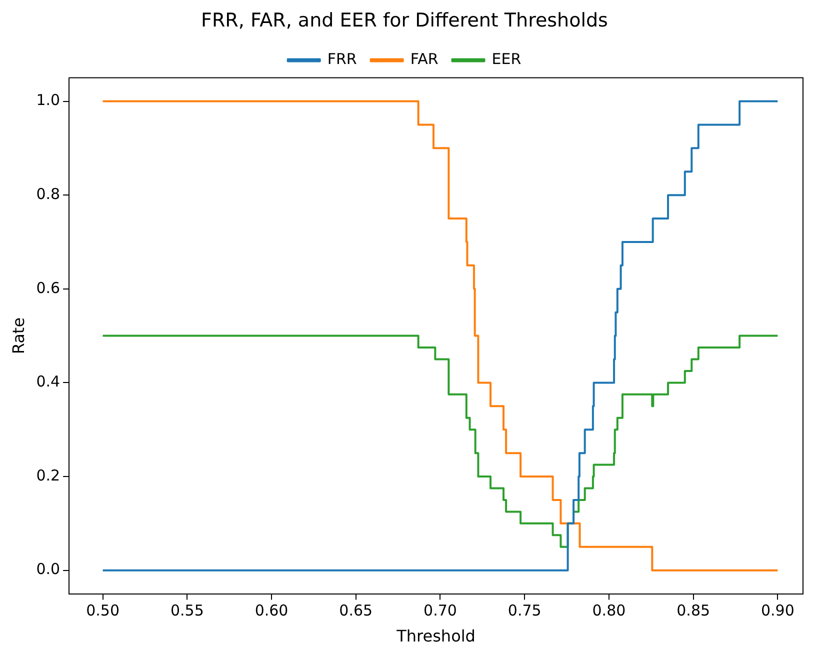  What do you see at coordinates (48, 475) in the screenshot?
I see `y-tick-label: 0.2` at bounding box center [48, 475].